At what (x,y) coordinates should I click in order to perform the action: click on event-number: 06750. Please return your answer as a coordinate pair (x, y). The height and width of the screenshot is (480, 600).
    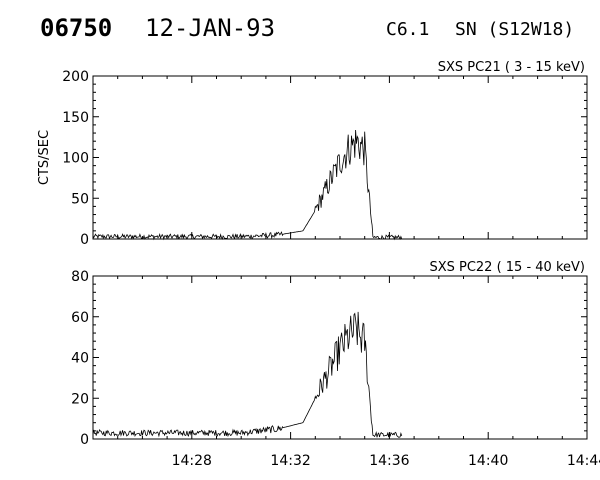
    Looking at the image, I should click on (76, 28).